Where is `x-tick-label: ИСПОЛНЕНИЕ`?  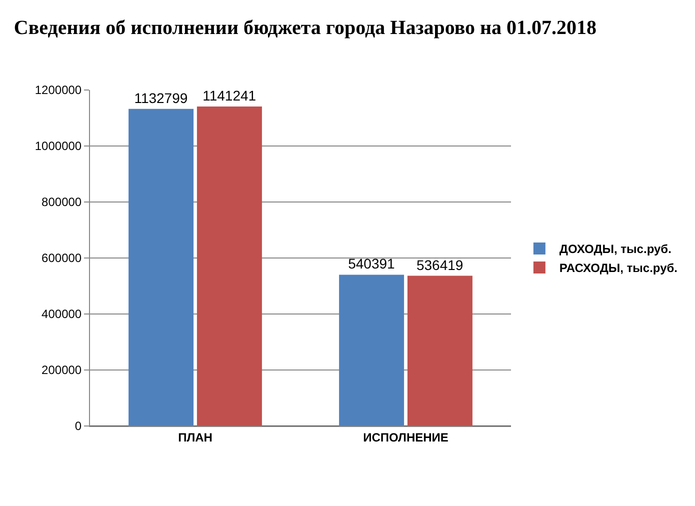
x-tick-label: ИСПОЛНЕНИЕ is located at coordinates (405, 437).